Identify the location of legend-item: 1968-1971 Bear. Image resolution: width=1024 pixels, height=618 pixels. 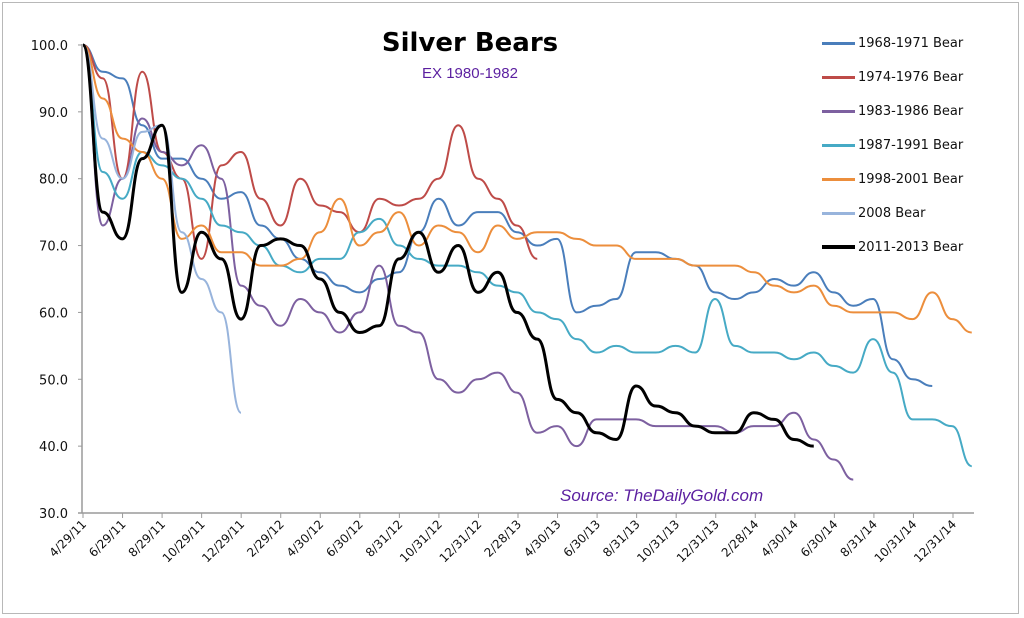
(892, 43).